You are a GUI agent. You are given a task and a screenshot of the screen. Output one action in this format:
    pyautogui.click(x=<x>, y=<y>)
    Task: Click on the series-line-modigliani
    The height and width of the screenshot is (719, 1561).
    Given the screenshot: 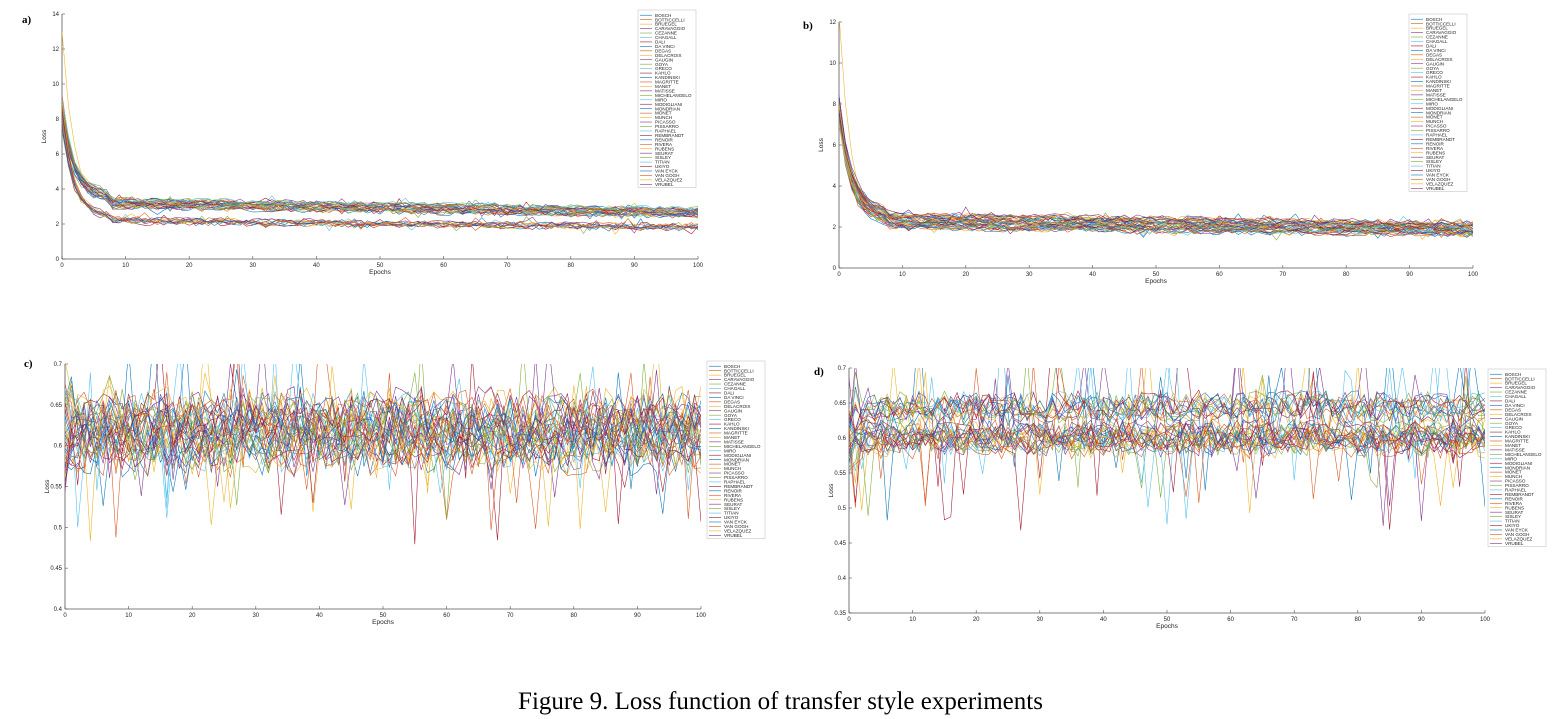 What is the action you would take?
    pyautogui.click(x=383, y=465)
    